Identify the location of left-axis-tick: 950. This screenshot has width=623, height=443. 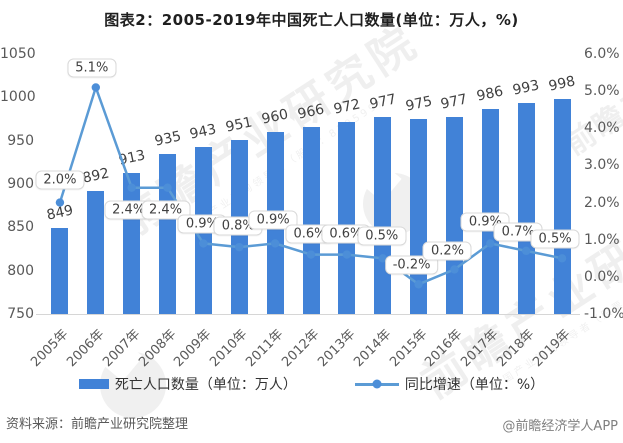
(20, 140).